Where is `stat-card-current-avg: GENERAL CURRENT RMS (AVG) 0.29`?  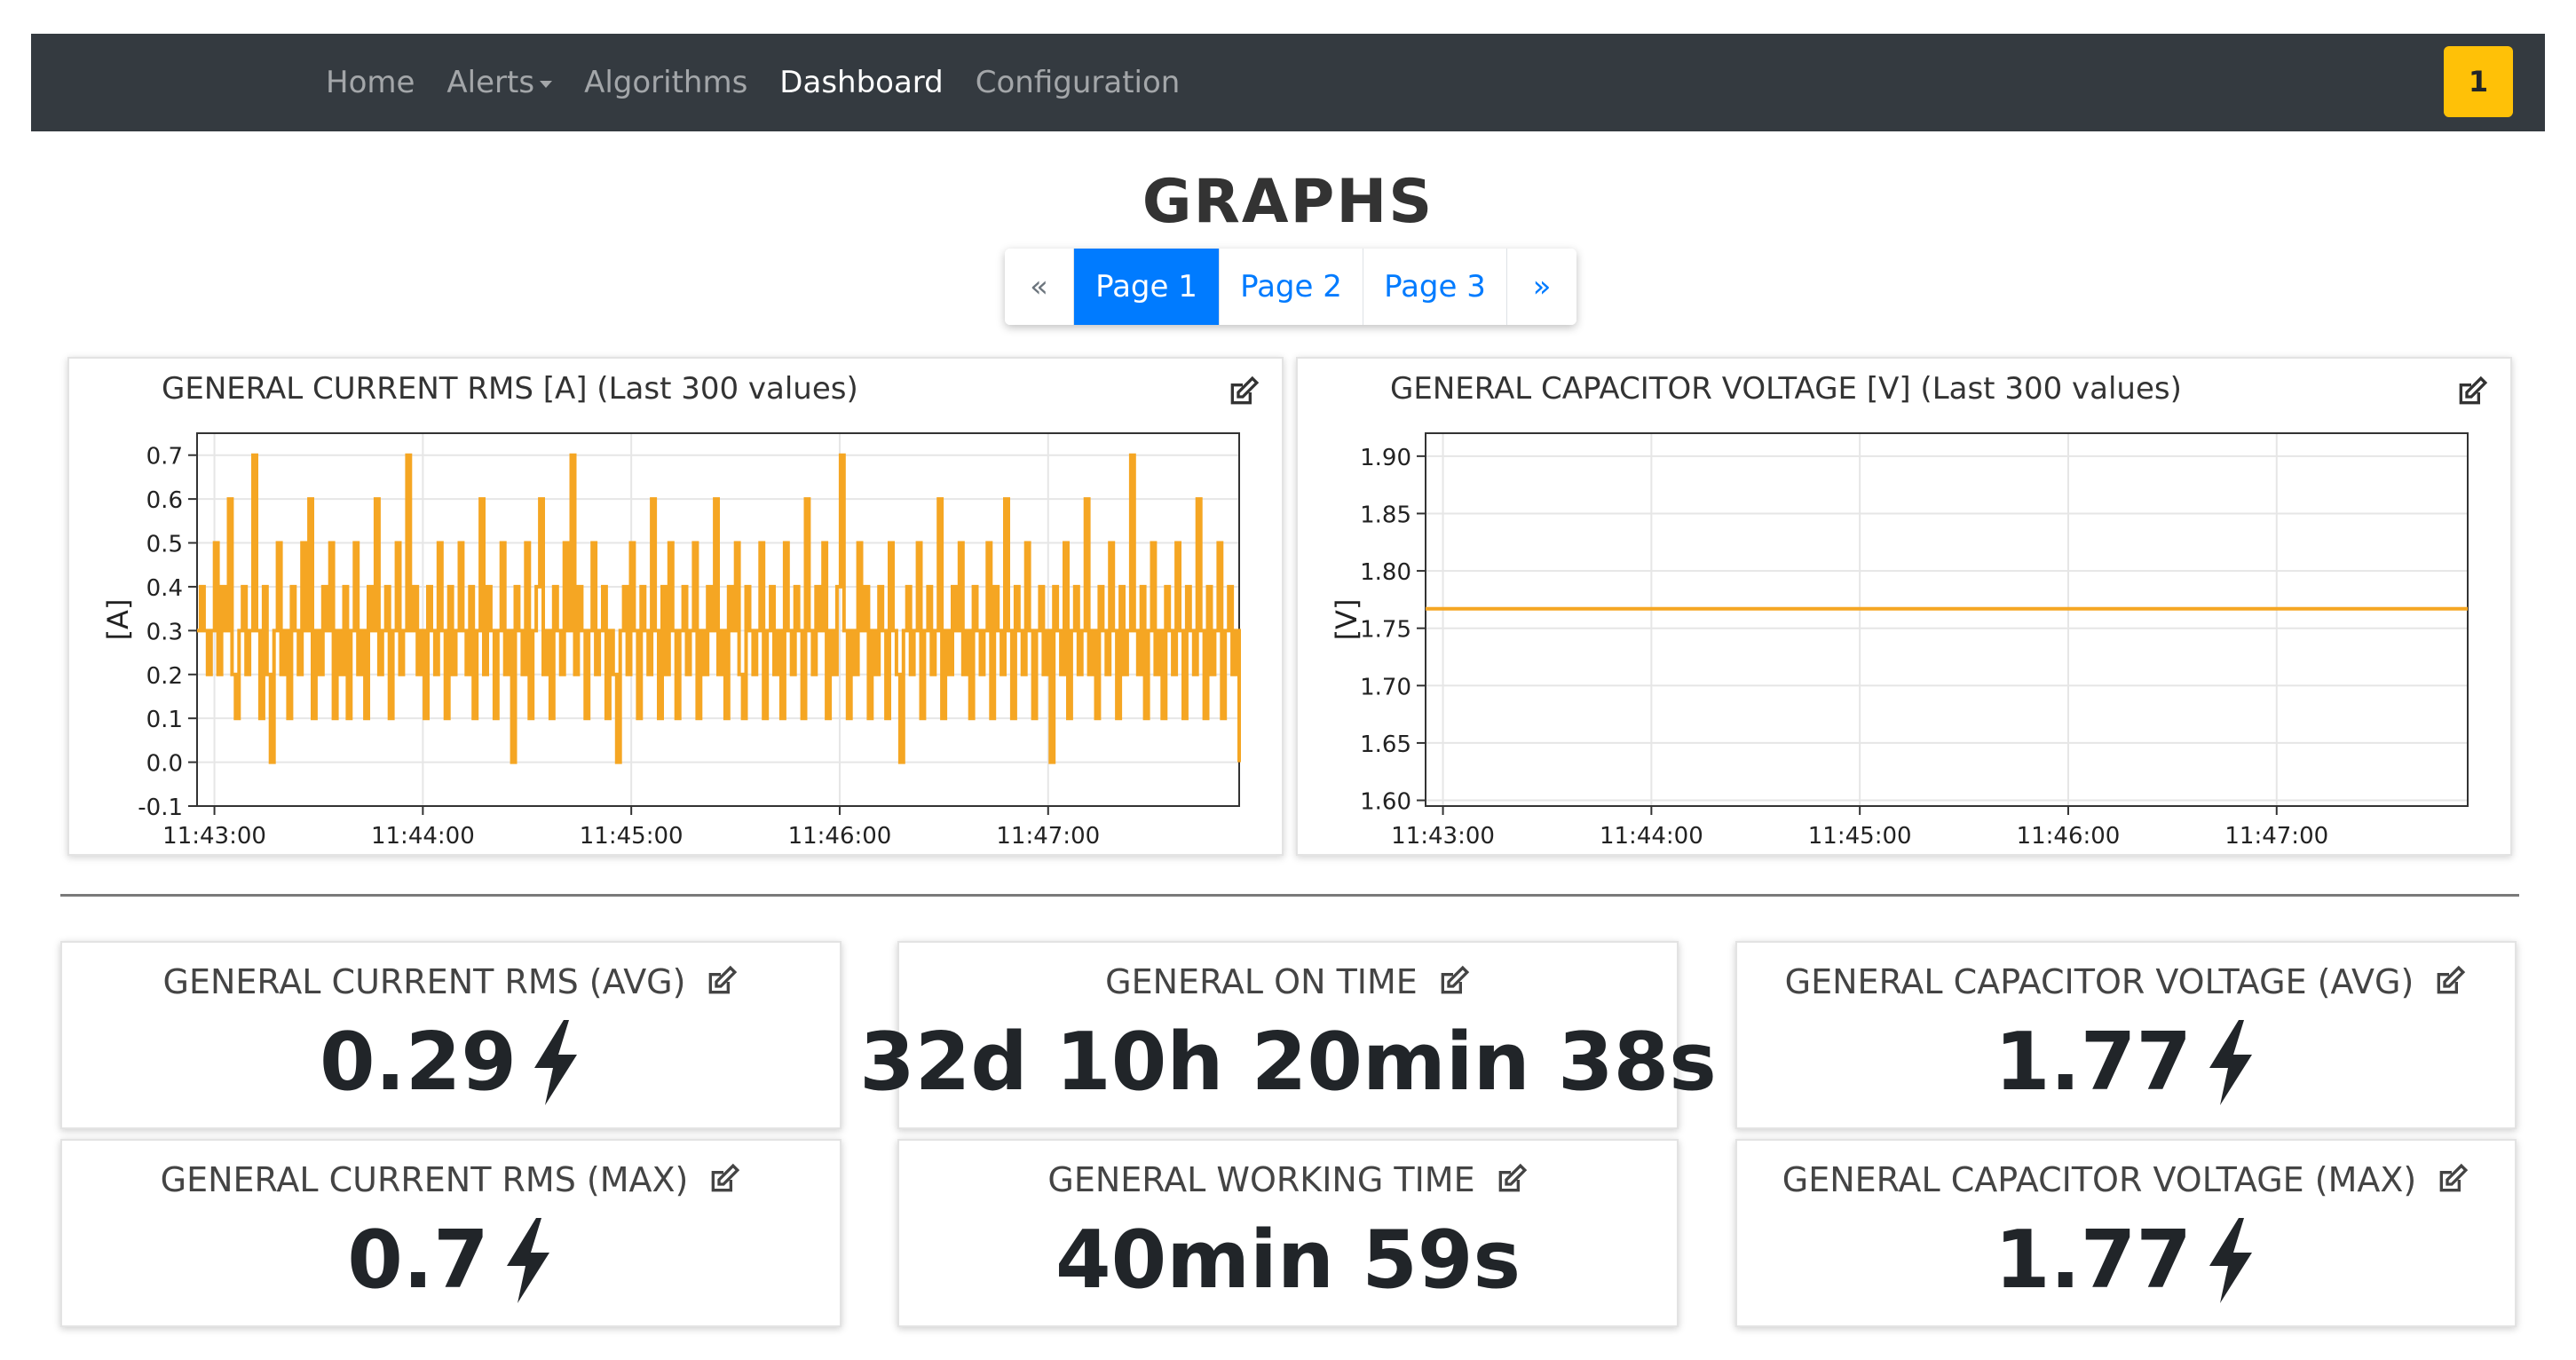
stat-card-current-avg: GENERAL CURRENT RMS (AVG) 0.29 is located at coordinates (451, 1035).